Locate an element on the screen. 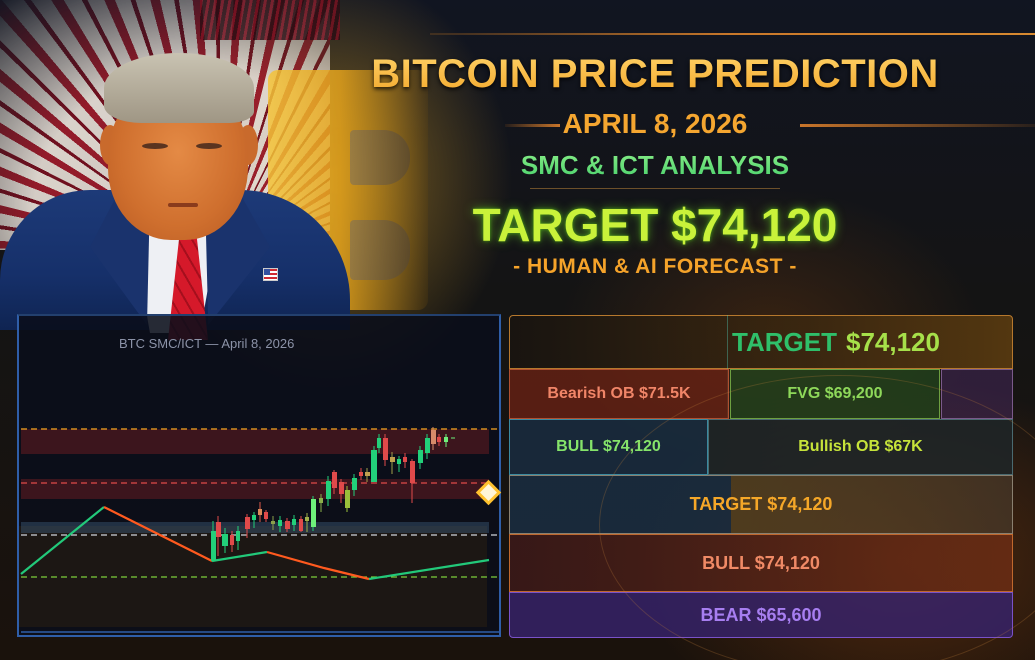  subtitle-divider is located at coordinates (655, 188).